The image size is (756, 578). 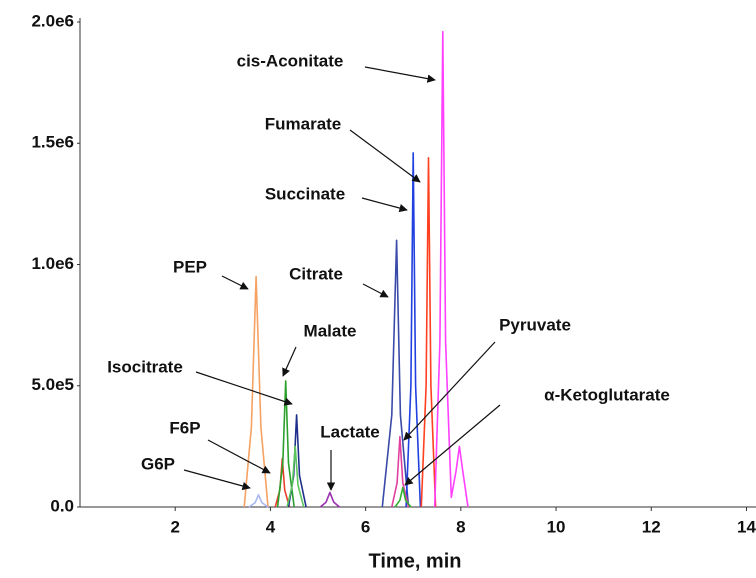 I want to click on y-tick-label: 5.0e5, so click(x=52, y=384).